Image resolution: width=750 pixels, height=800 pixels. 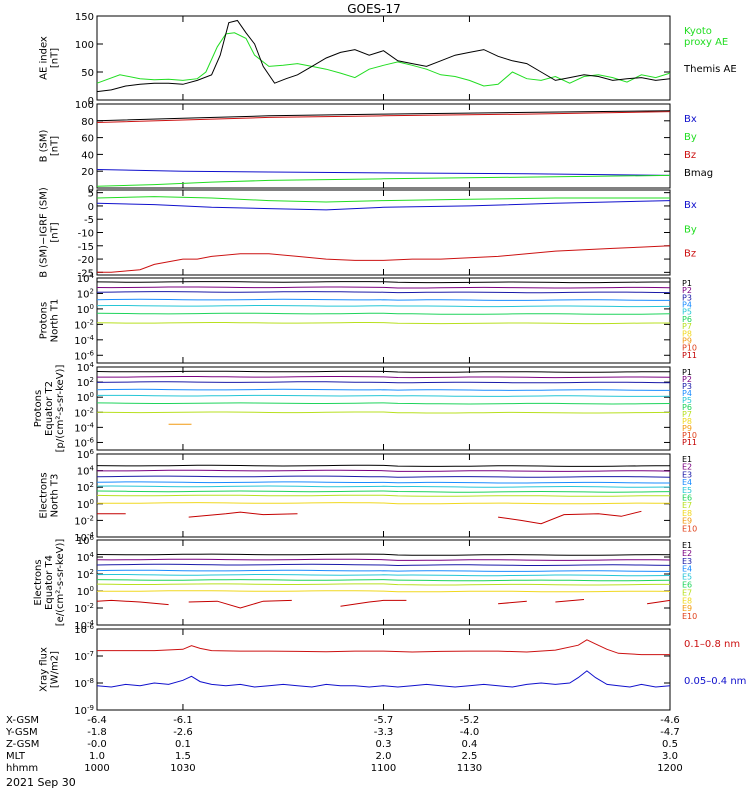 What do you see at coordinates (689, 616) in the screenshot?
I see `legend-entry: E10` at bounding box center [689, 616].